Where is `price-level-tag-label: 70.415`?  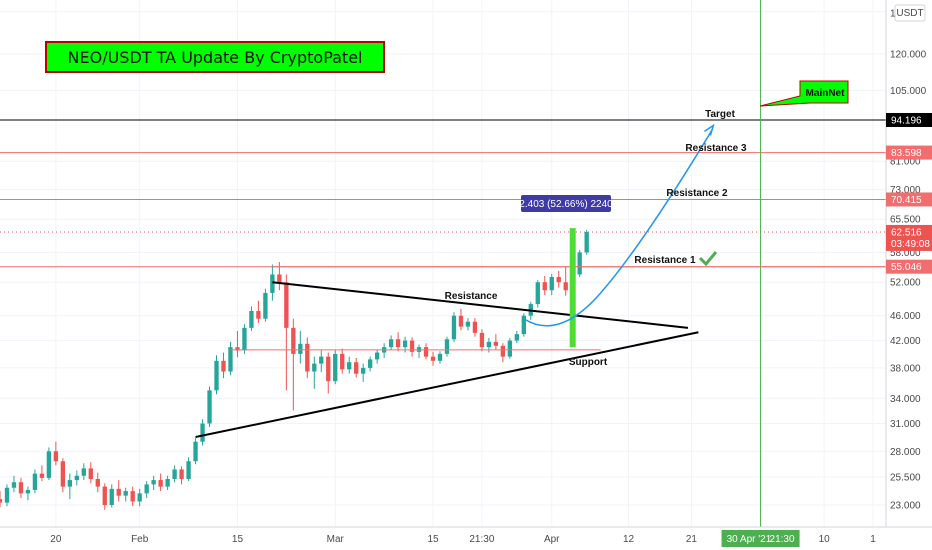
price-level-tag-label: 70.415 is located at coordinates (906, 200).